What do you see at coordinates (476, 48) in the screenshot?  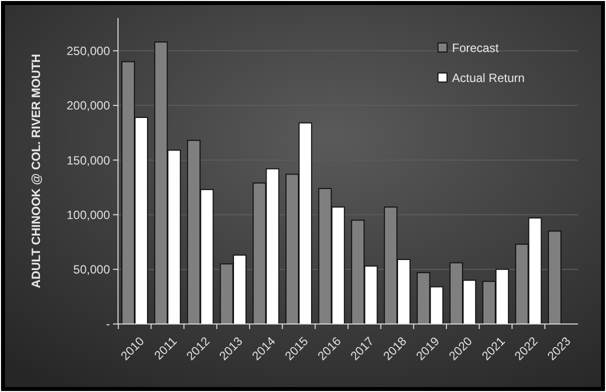 I see `legend-label: Forecast` at bounding box center [476, 48].